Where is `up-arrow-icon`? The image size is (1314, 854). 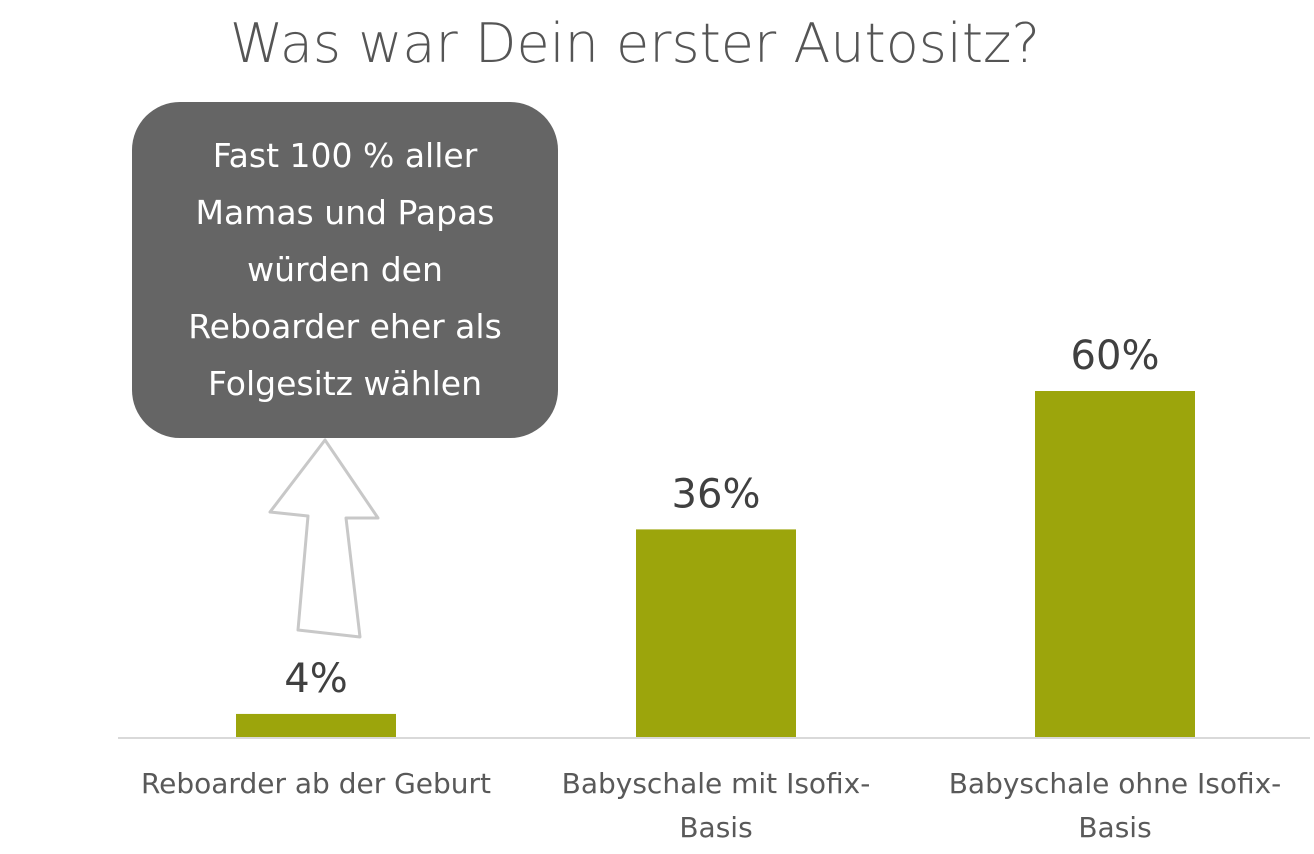 up-arrow-icon is located at coordinates (324, 538).